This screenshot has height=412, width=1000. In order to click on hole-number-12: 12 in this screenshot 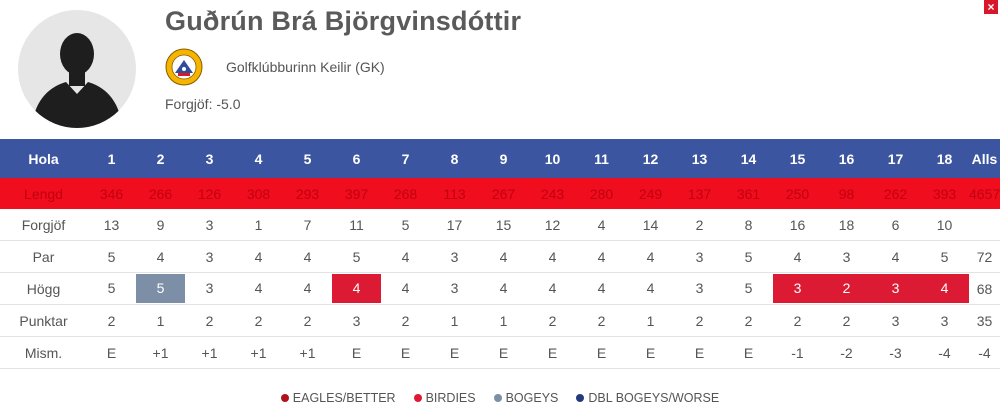, I will do `click(650, 158)`.